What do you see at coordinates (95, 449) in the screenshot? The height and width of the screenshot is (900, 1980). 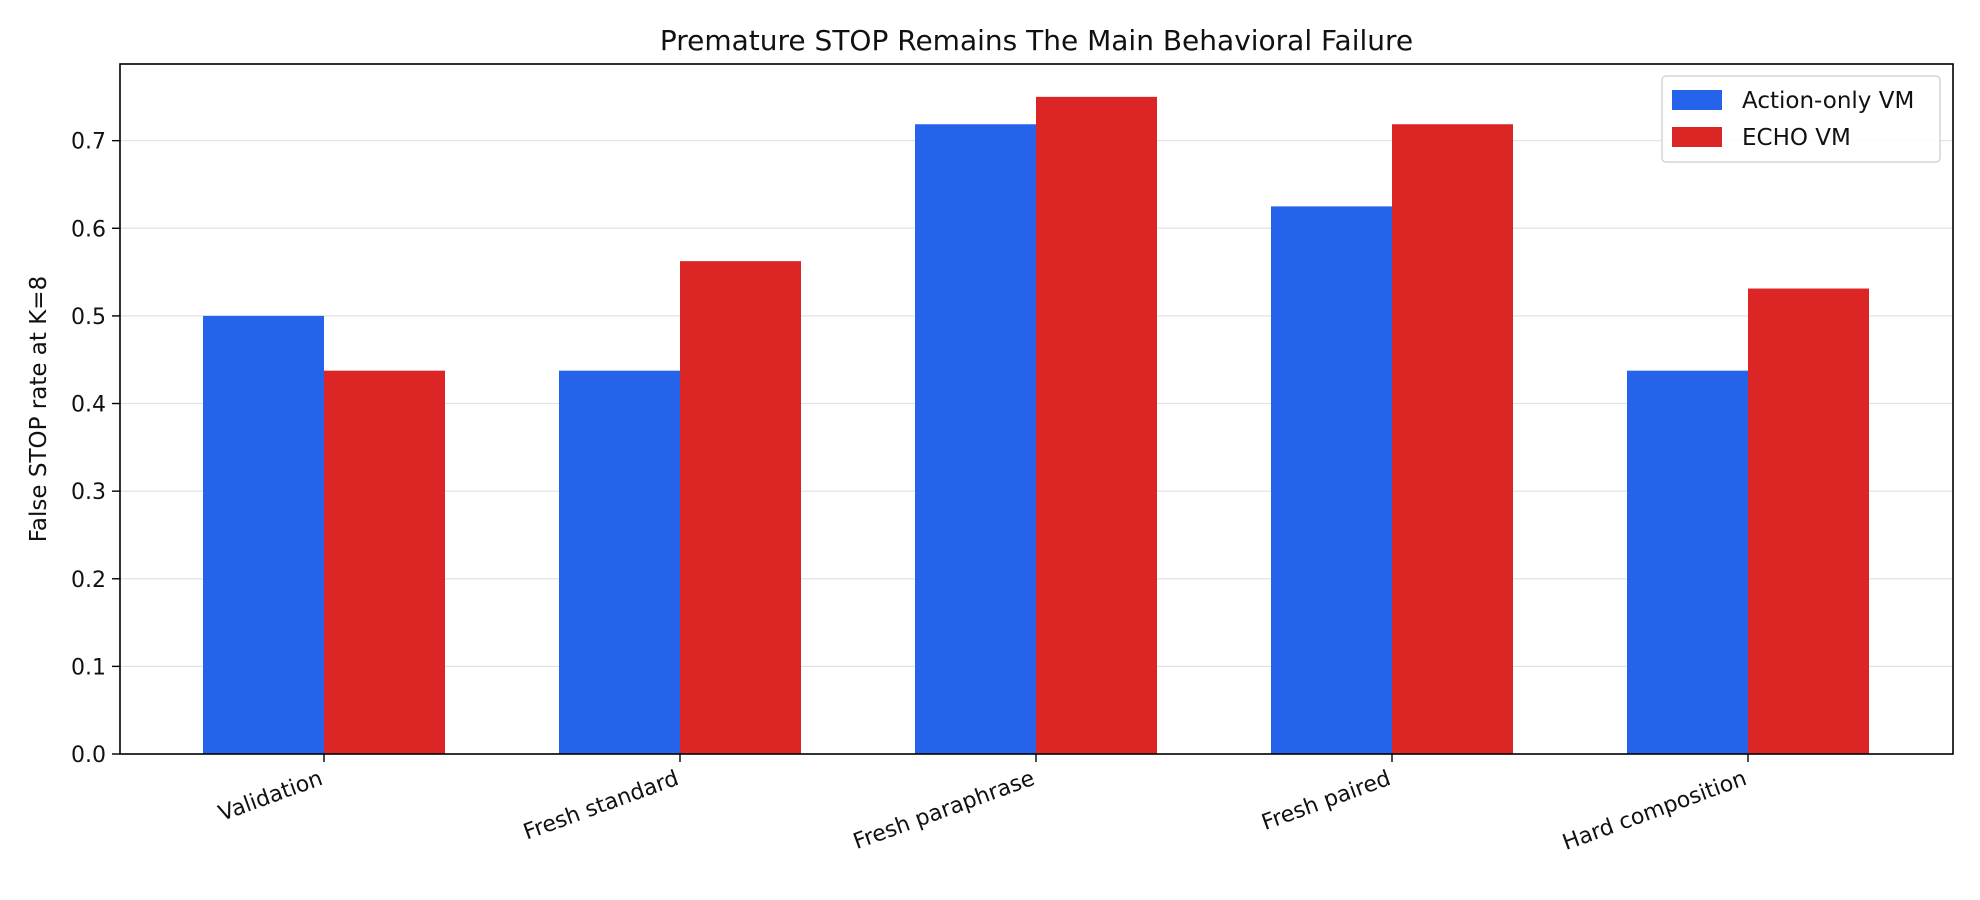 I see `y-axis: 0.0 0.1 0.2 0.3 0.4 0.5 0.6 0.7` at bounding box center [95, 449].